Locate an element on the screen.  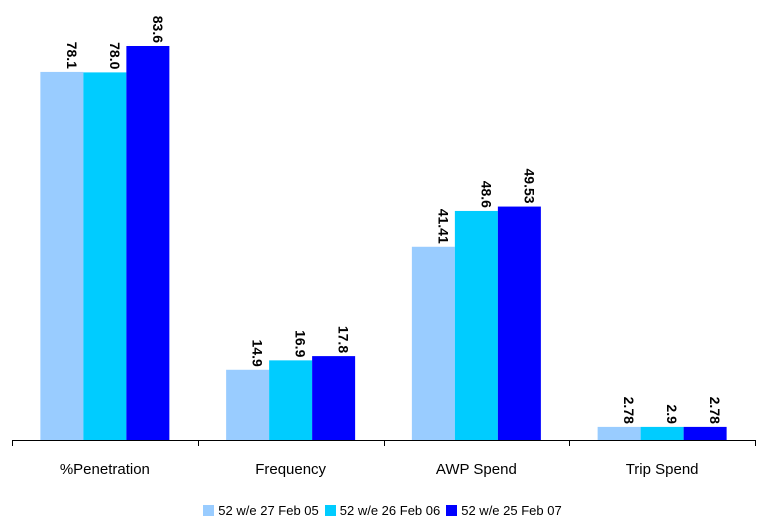
category-label: AWP Spend is located at coordinates (476, 469).